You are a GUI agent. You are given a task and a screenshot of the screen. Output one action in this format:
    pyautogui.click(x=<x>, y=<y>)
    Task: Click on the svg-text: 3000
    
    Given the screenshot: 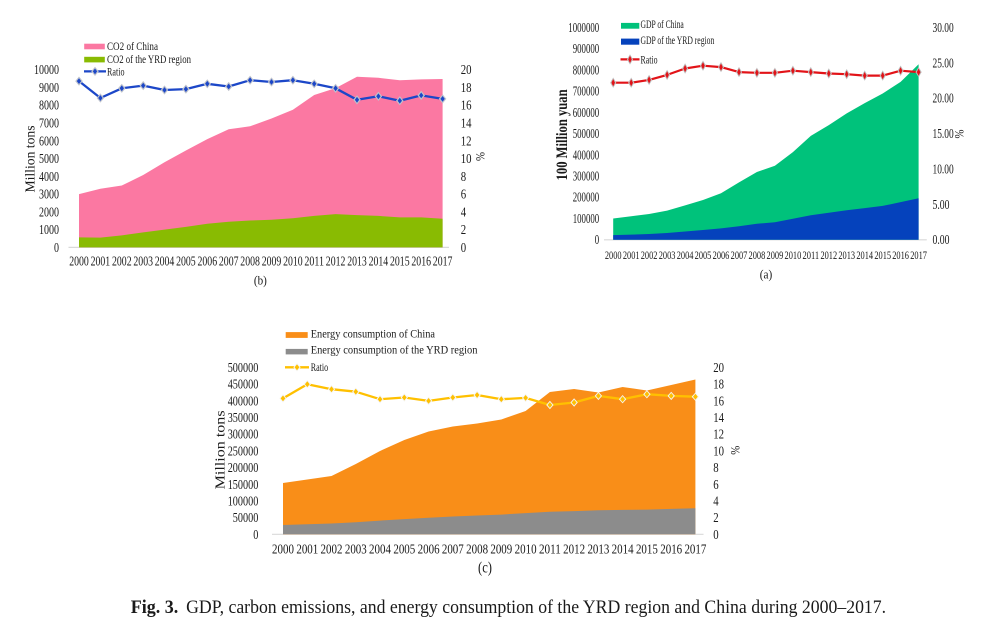 What is the action you would take?
    pyautogui.click(x=49, y=194)
    